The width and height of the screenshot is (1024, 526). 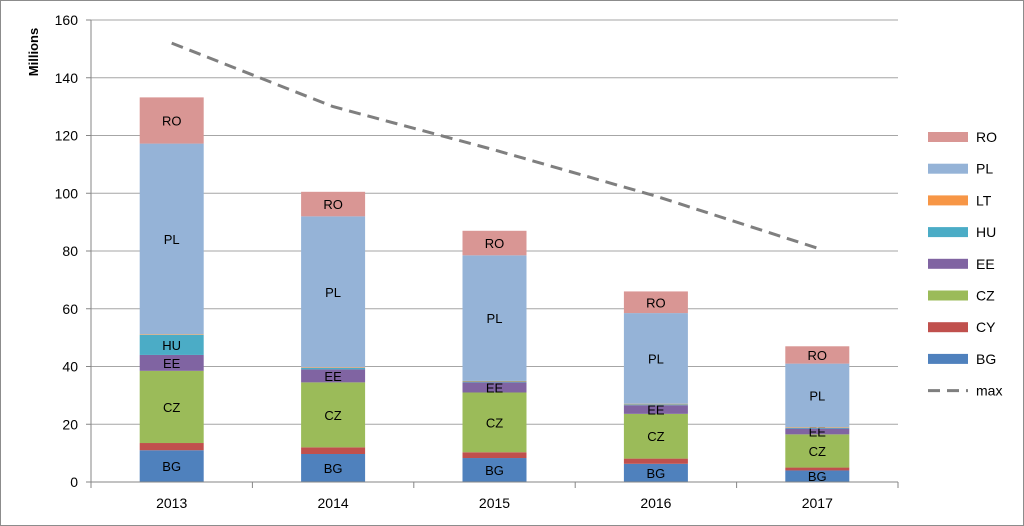 What do you see at coordinates (67, 78) in the screenshot?
I see `y-tick-label: 140` at bounding box center [67, 78].